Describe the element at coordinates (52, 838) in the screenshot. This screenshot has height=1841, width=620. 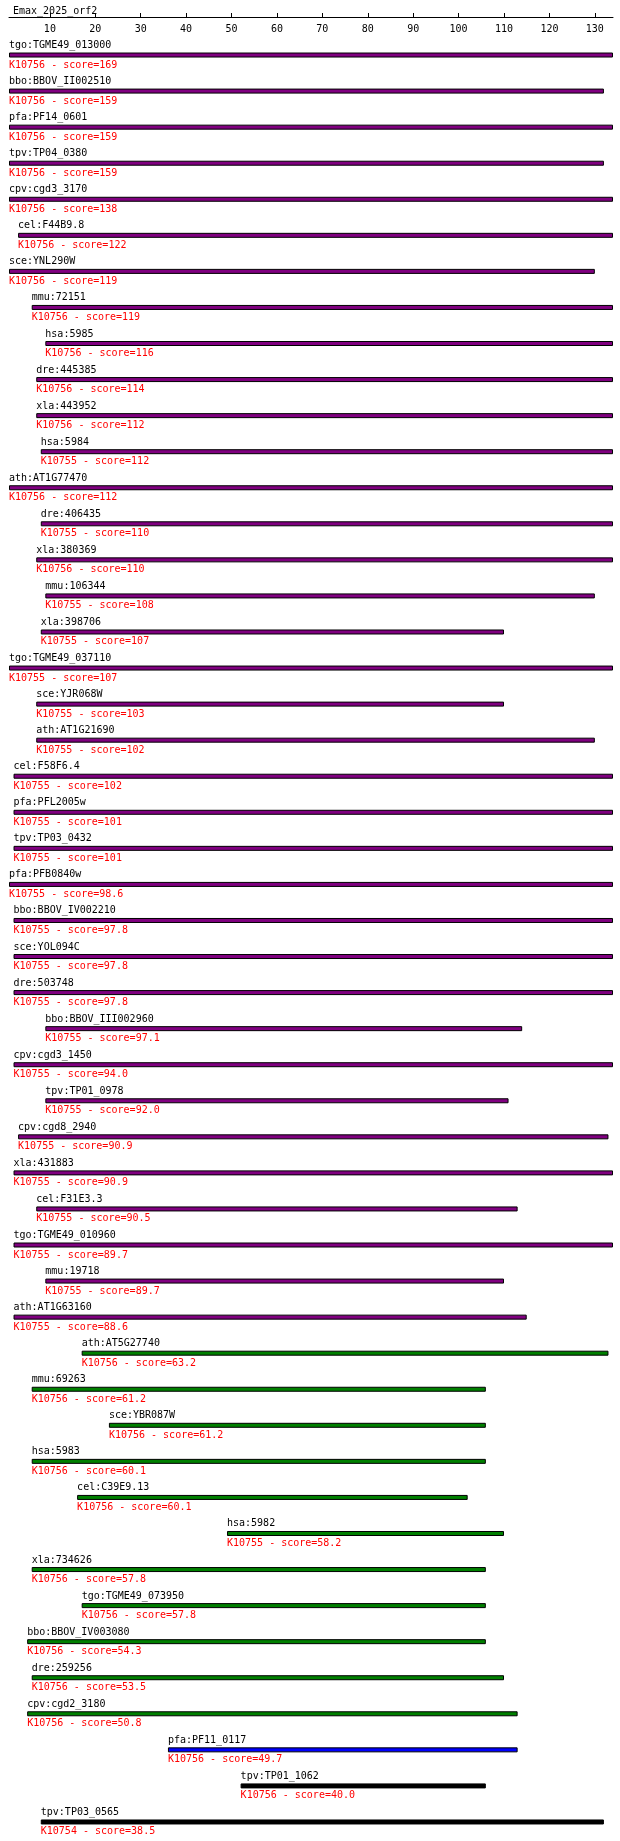
I see `y-tick-label: tpv:TP03_0432` at that location.